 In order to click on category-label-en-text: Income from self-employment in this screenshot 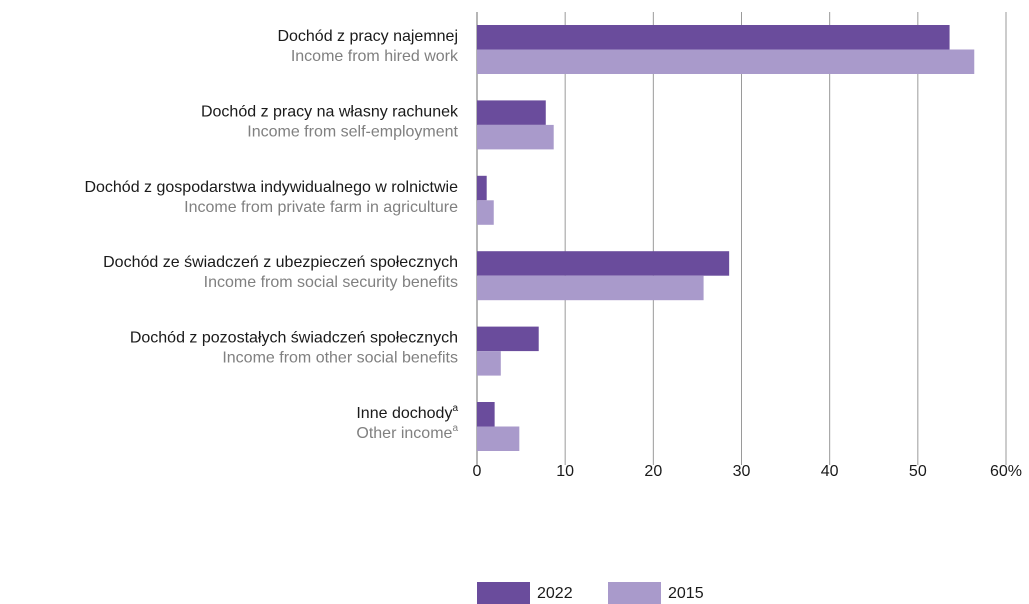, I will do `click(352, 132)`.